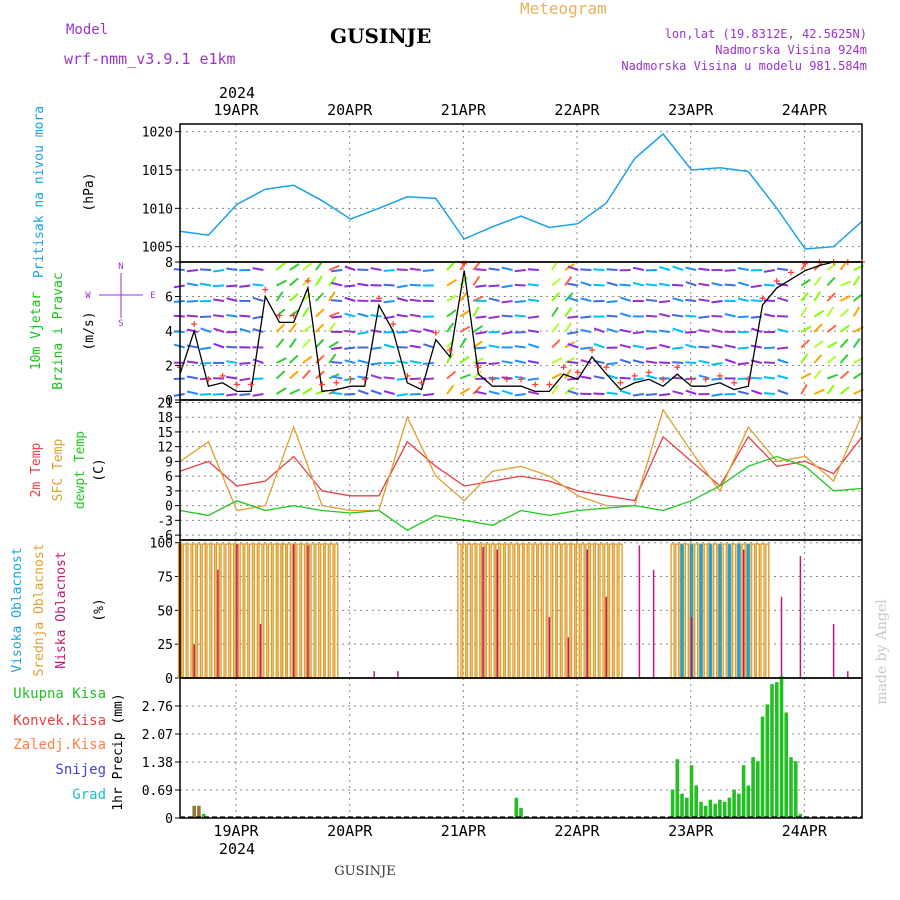  I want to click on compass-south: S, so click(120, 324).